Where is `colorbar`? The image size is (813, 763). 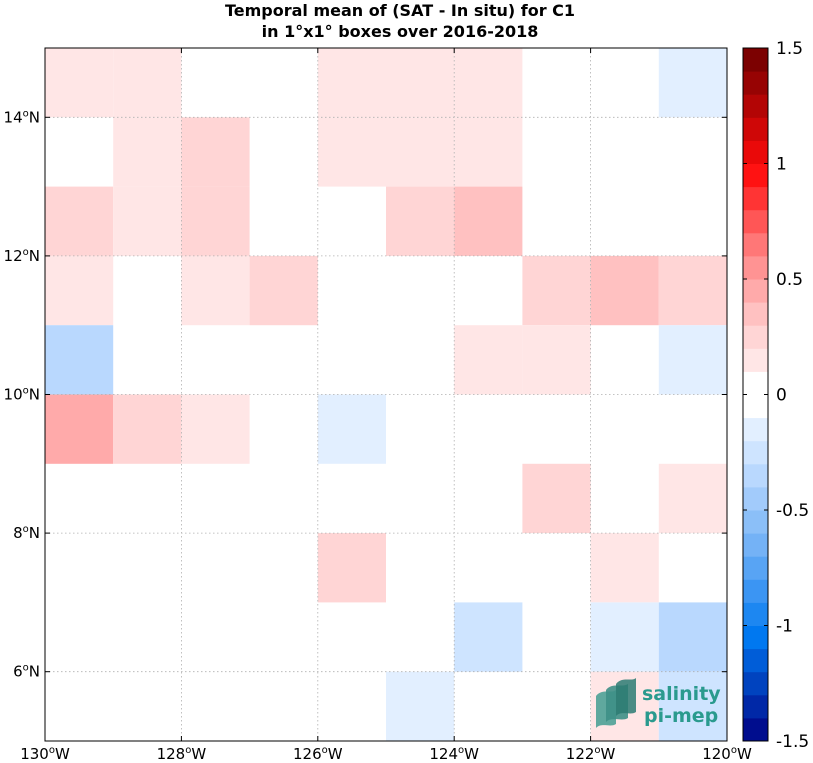
colorbar is located at coordinates (755, 394).